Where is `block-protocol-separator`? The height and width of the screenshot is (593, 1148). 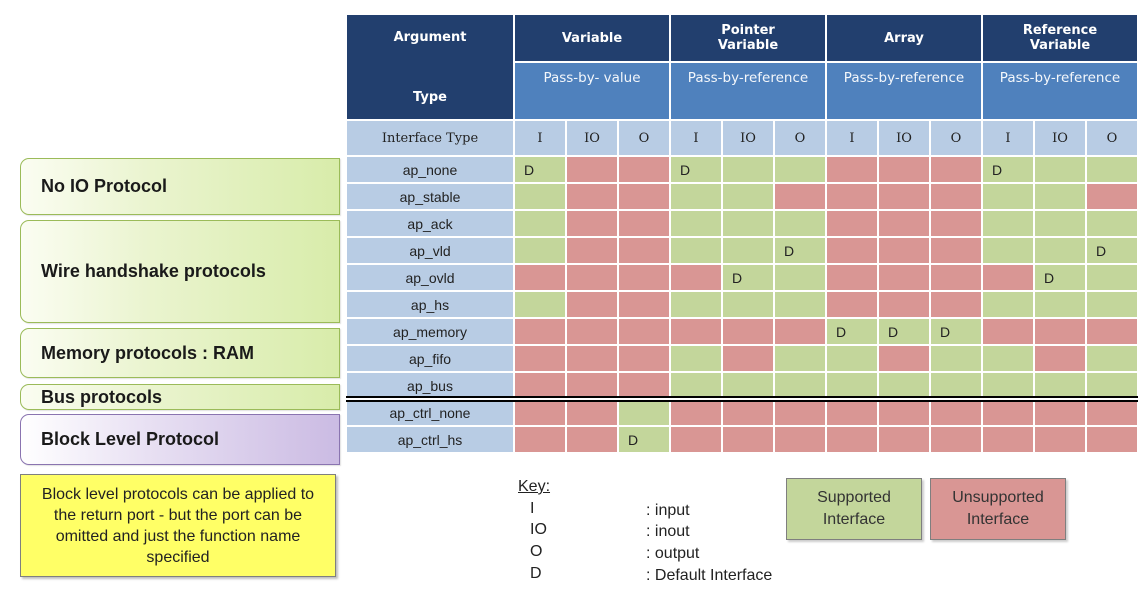
block-protocol-separator is located at coordinates (742, 401).